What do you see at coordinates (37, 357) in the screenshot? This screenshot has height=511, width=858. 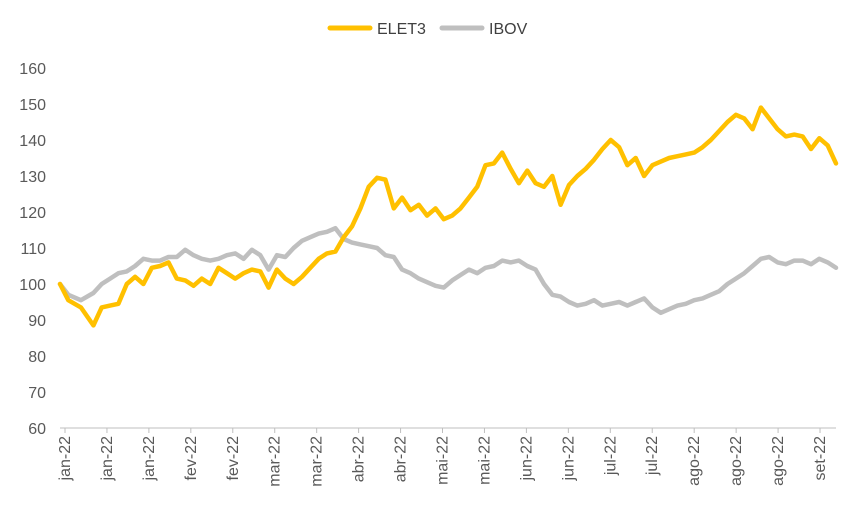 I see `y-tick-label: 80` at bounding box center [37, 357].